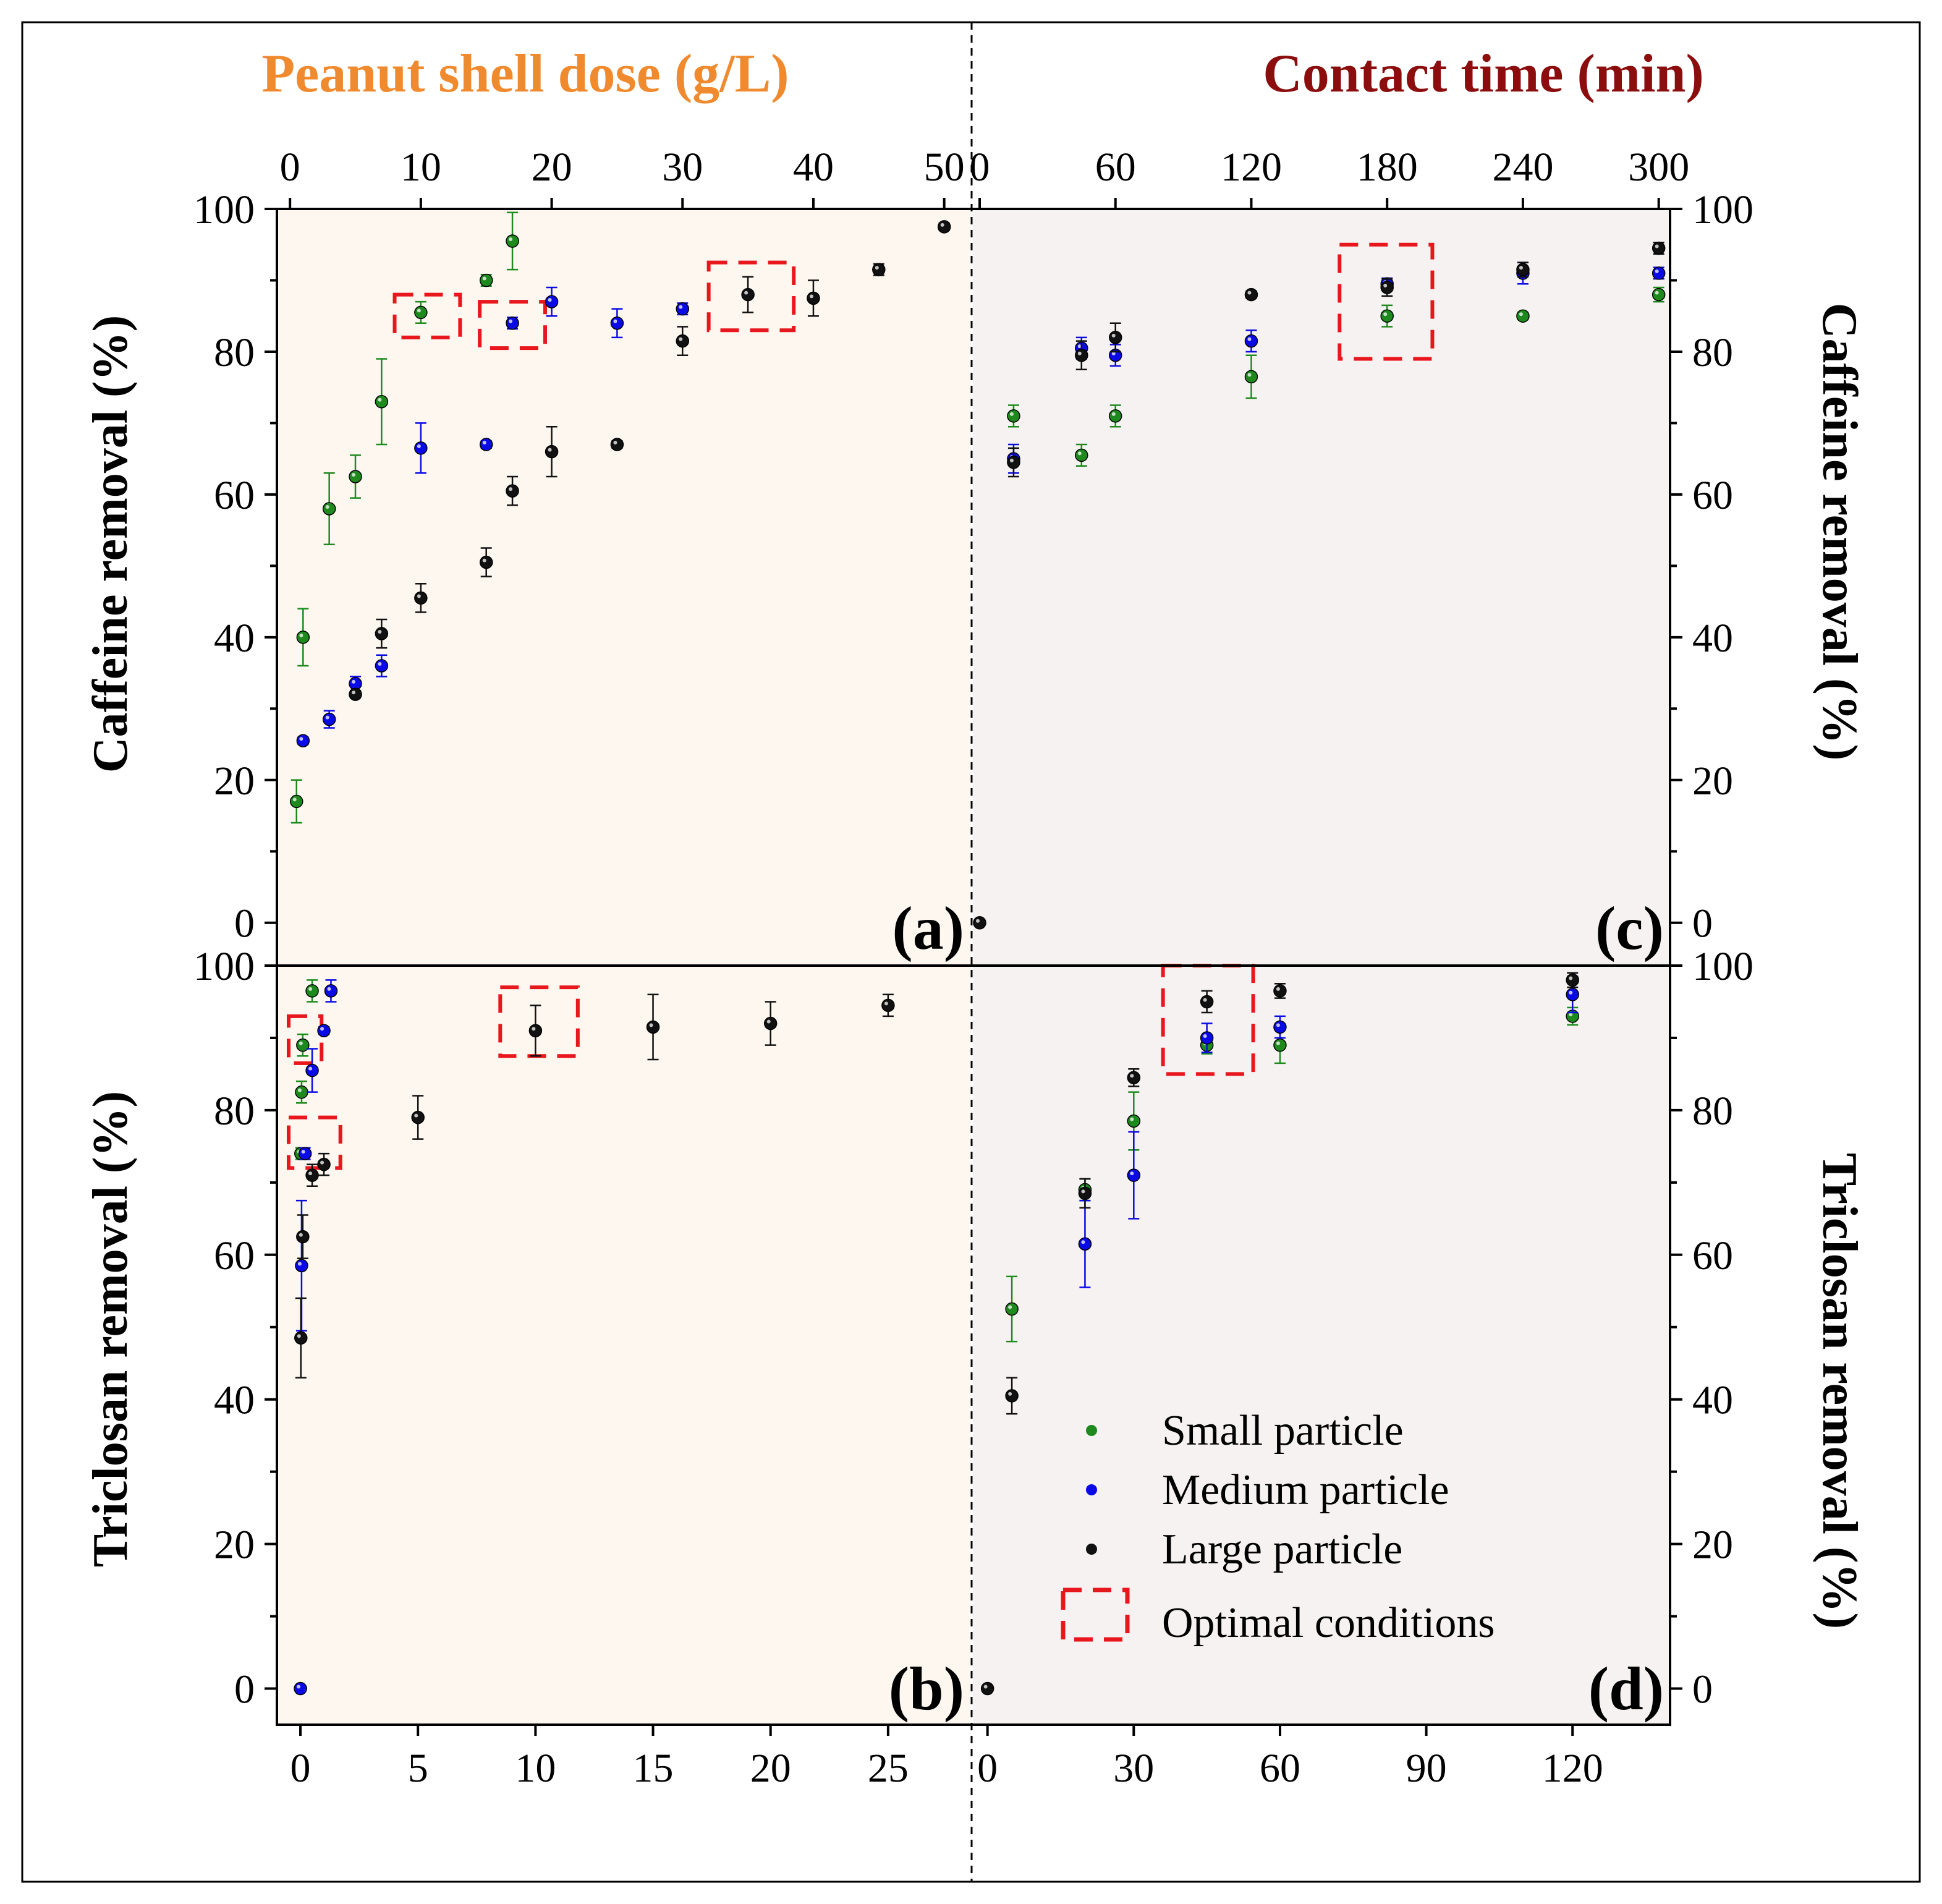 This screenshot has height=1904, width=1942. Describe the element at coordinates (1722, 209) in the screenshot. I see `y-tick-label: 100` at that location.